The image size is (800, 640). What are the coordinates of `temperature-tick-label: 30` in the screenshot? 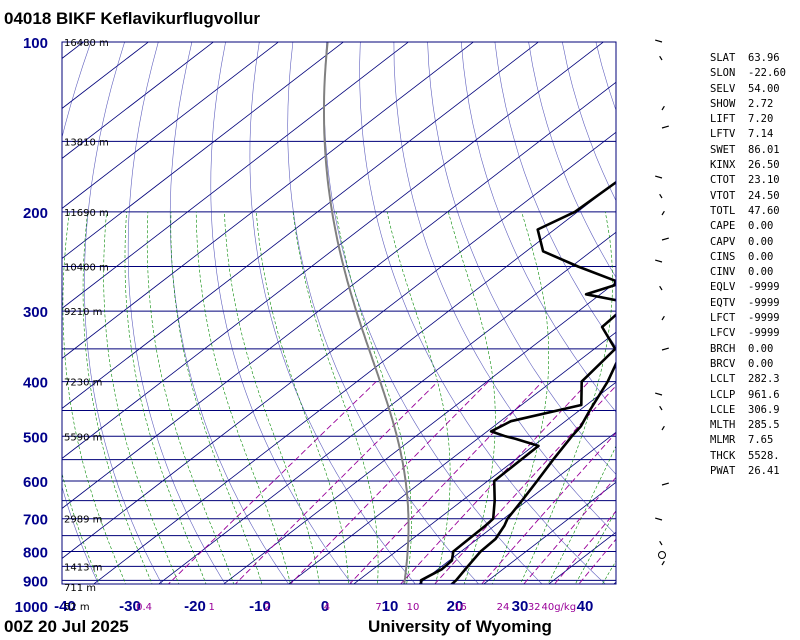 It's located at (520, 606).